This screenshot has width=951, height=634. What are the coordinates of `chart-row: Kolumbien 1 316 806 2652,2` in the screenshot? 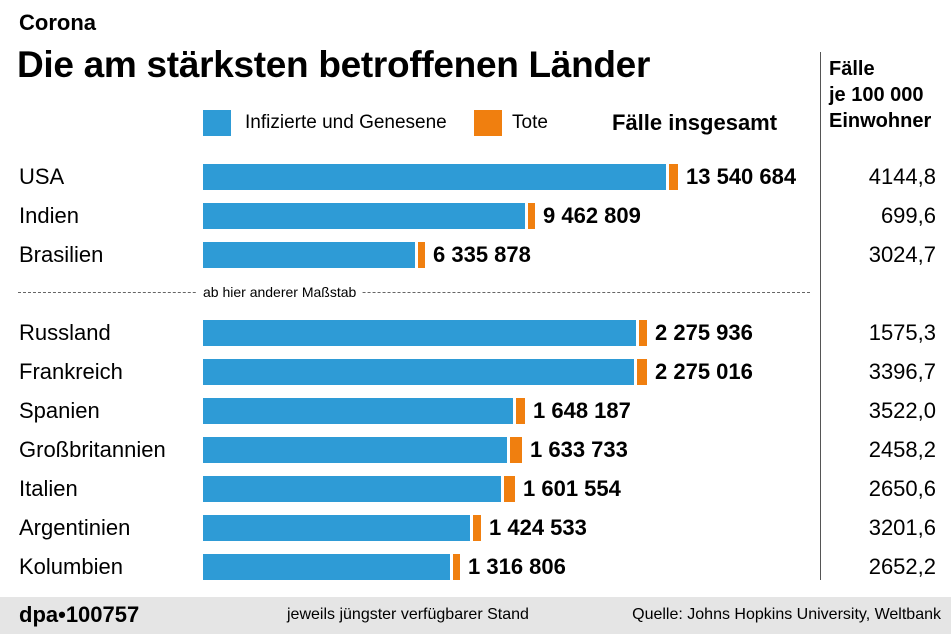 It's located at (475, 567).